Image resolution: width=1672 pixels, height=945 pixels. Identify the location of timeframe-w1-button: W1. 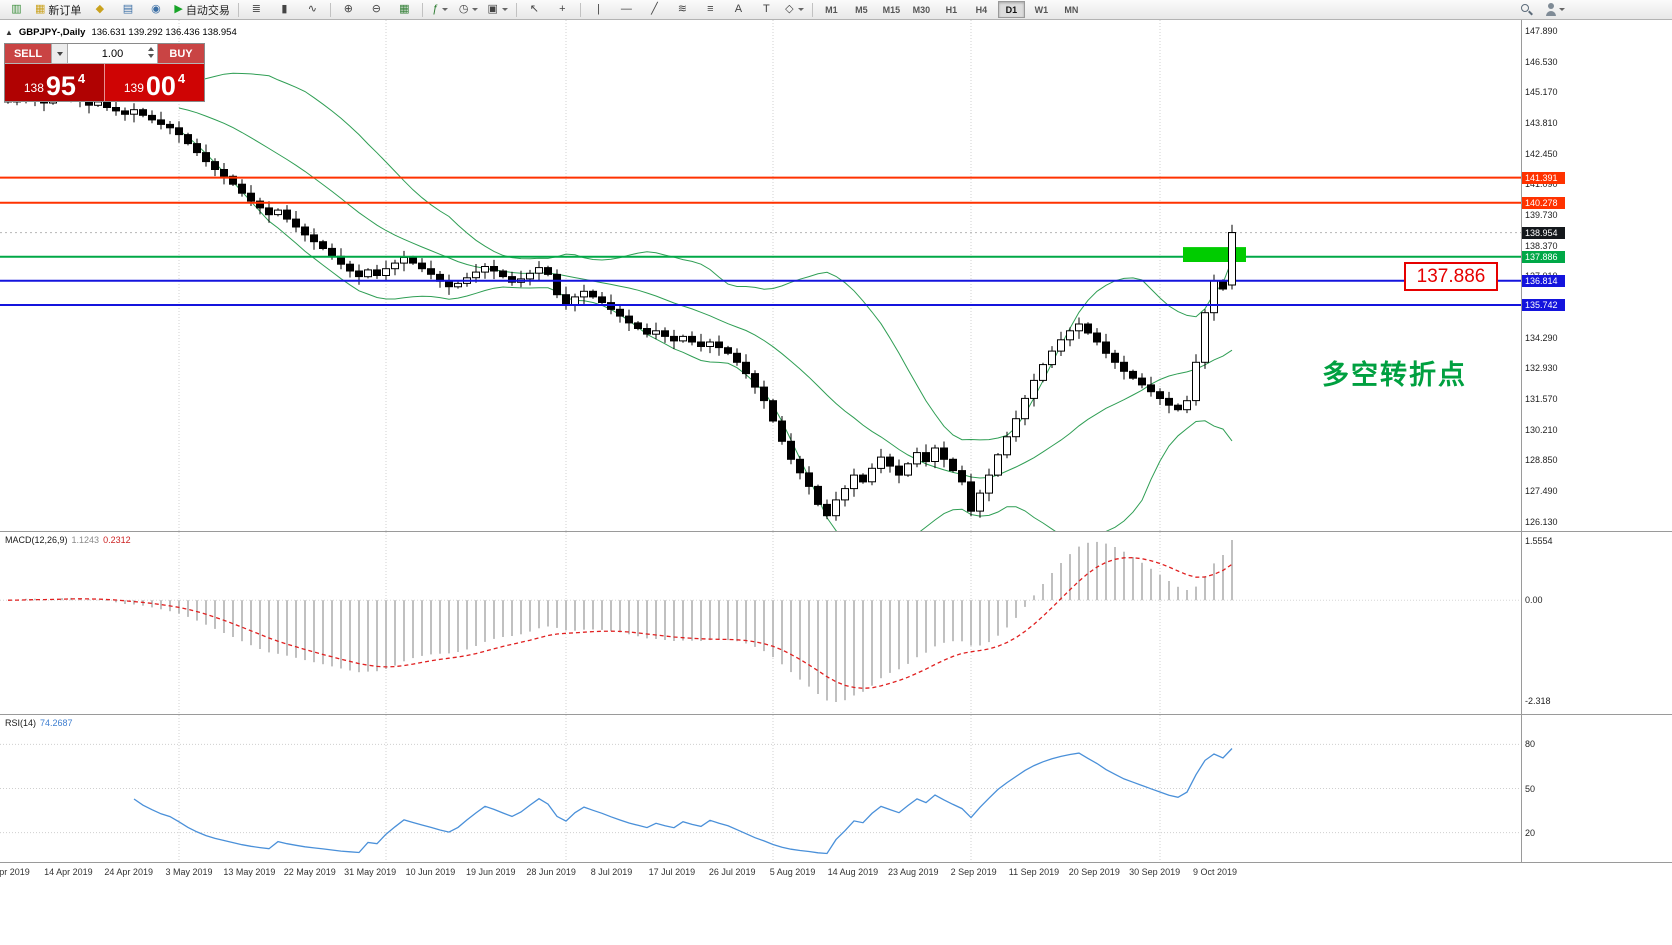
(1041, 9).